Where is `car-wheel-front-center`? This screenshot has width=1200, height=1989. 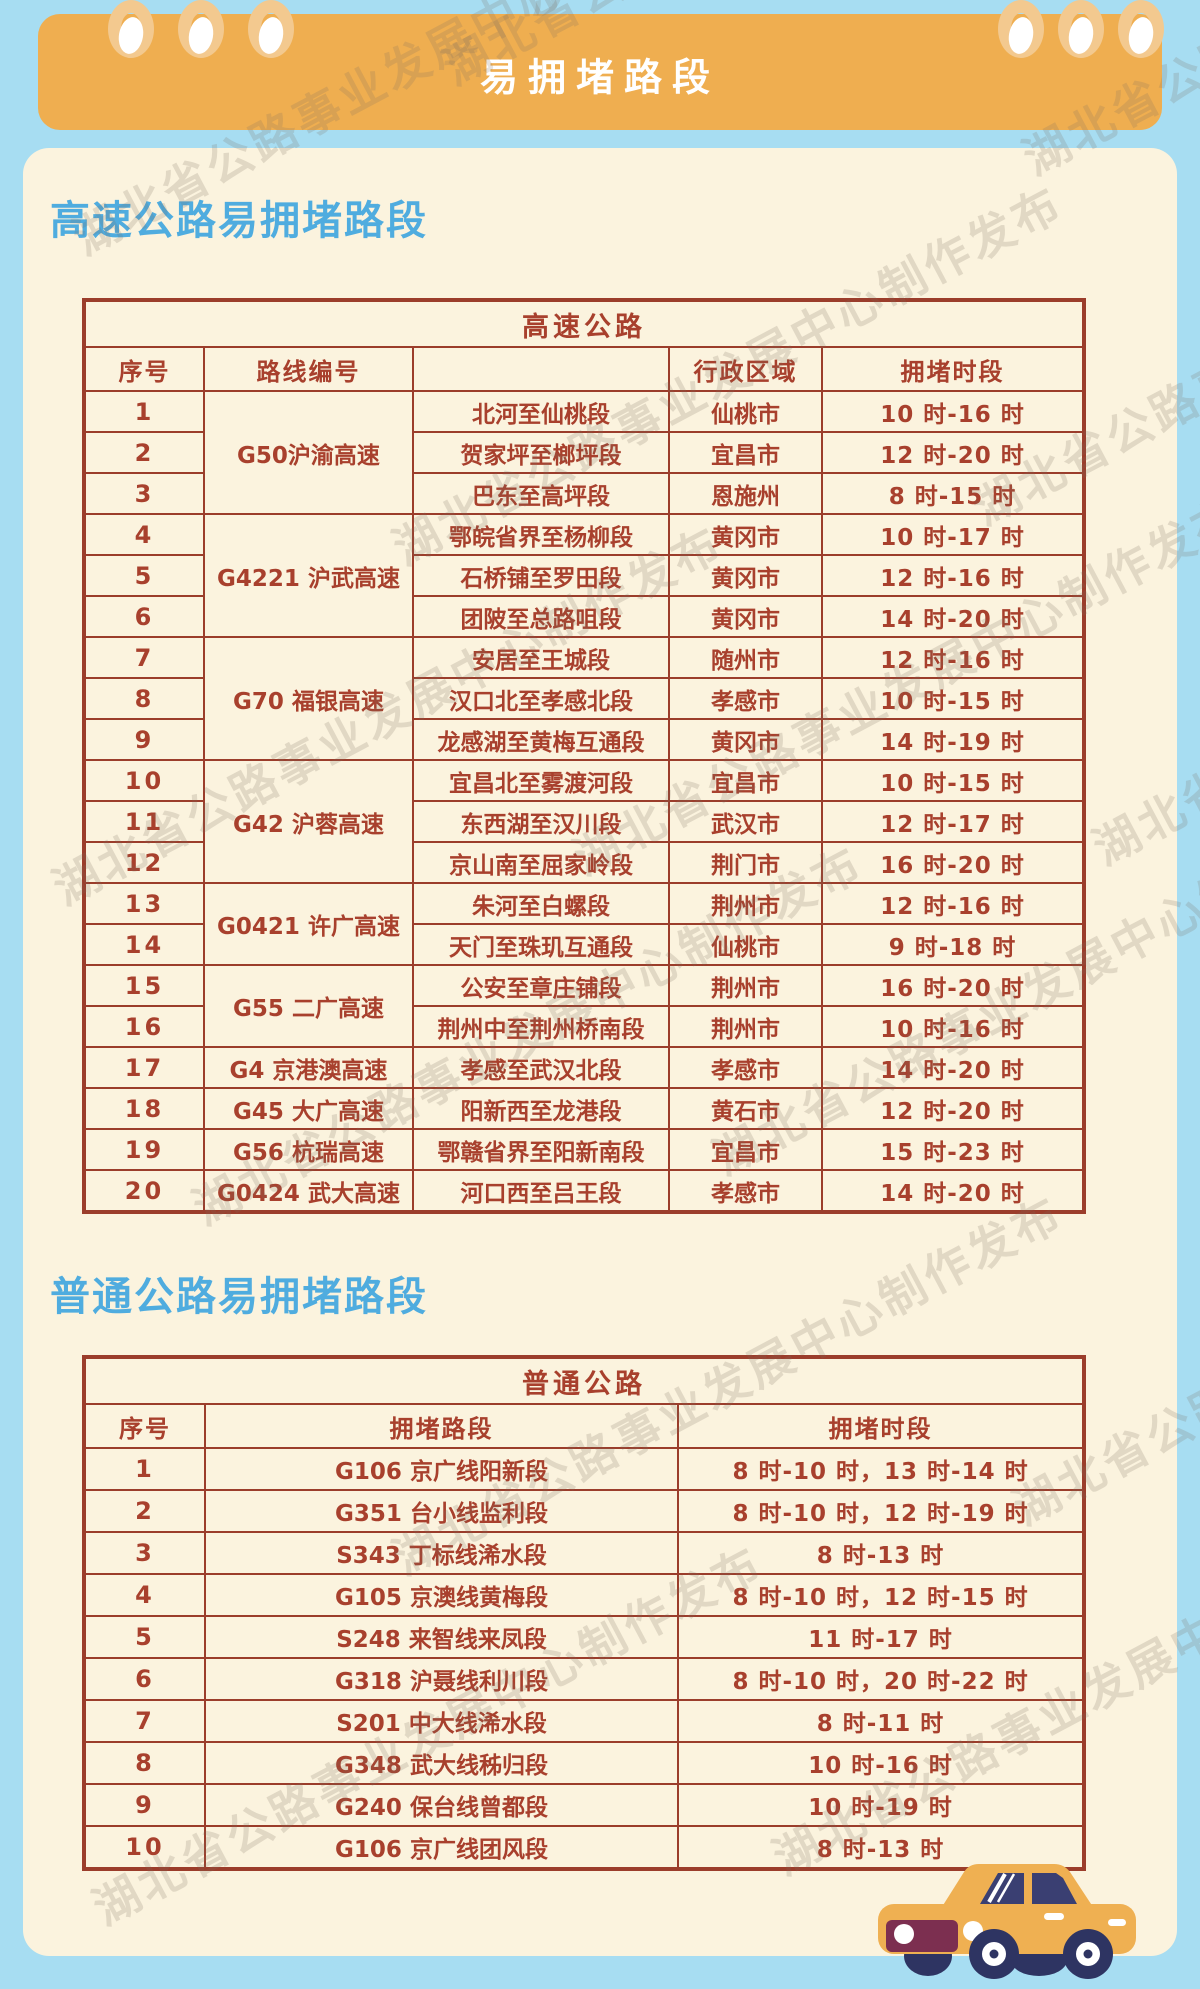
car-wheel-front-center is located at coordinates (994, 1954).